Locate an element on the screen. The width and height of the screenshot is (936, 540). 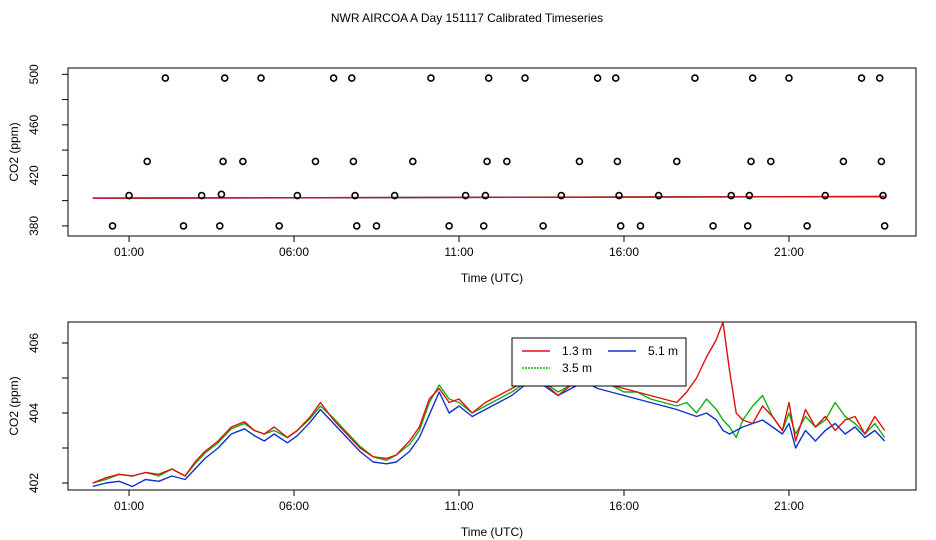
legend-label: 3.5 m is located at coordinates (577, 368).